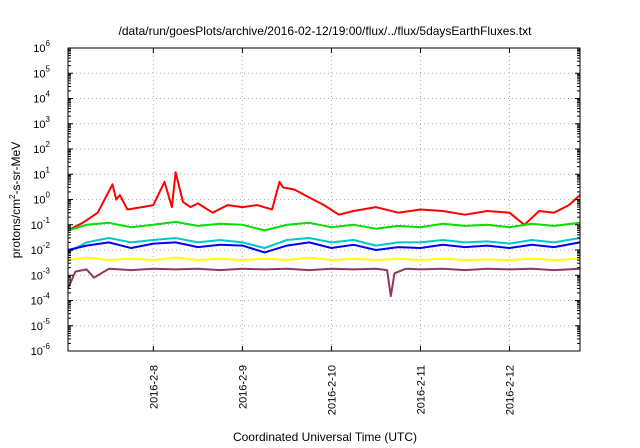 The image size is (640, 448). I want to click on y-tick-exponent: 1, so click(48, 169).